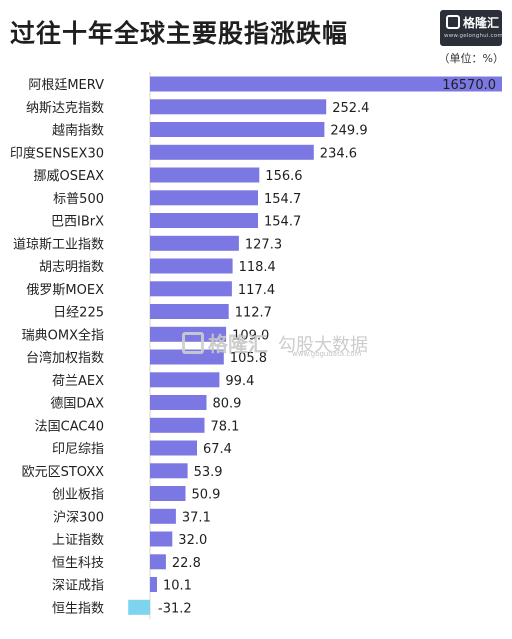 The image size is (512, 639). I want to click on watermark-name: 格隆汇, so click(238, 344).